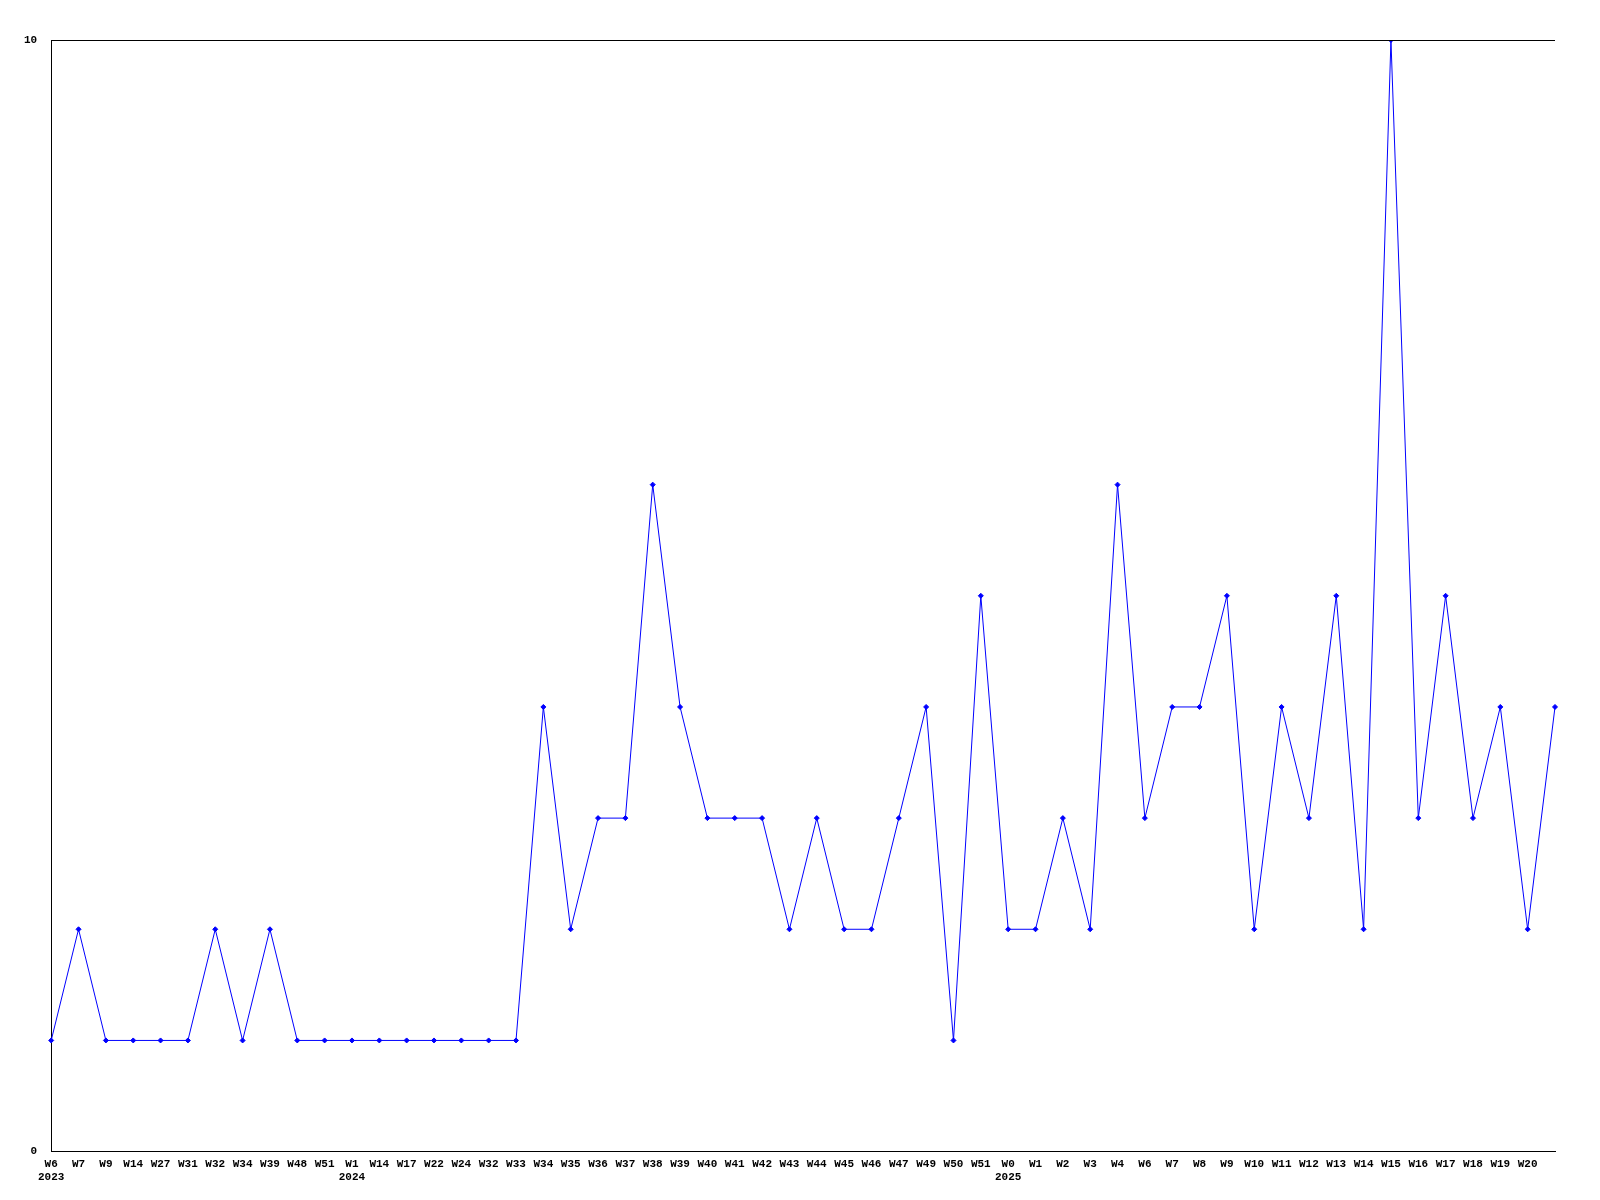 The image size is (1600, 1200). I want to click on x-tick-label: W42, so click(762, 1163).